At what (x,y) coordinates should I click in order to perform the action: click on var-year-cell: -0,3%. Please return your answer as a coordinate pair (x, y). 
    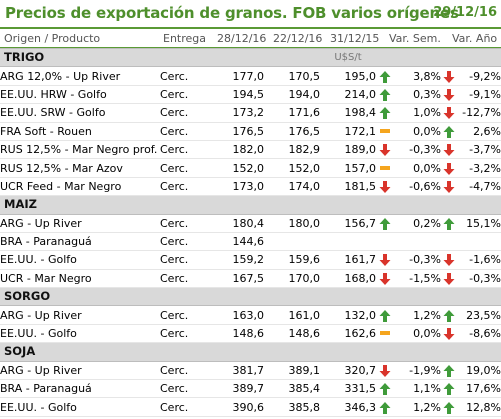
    Looking at the image, I should click on (479, 279).